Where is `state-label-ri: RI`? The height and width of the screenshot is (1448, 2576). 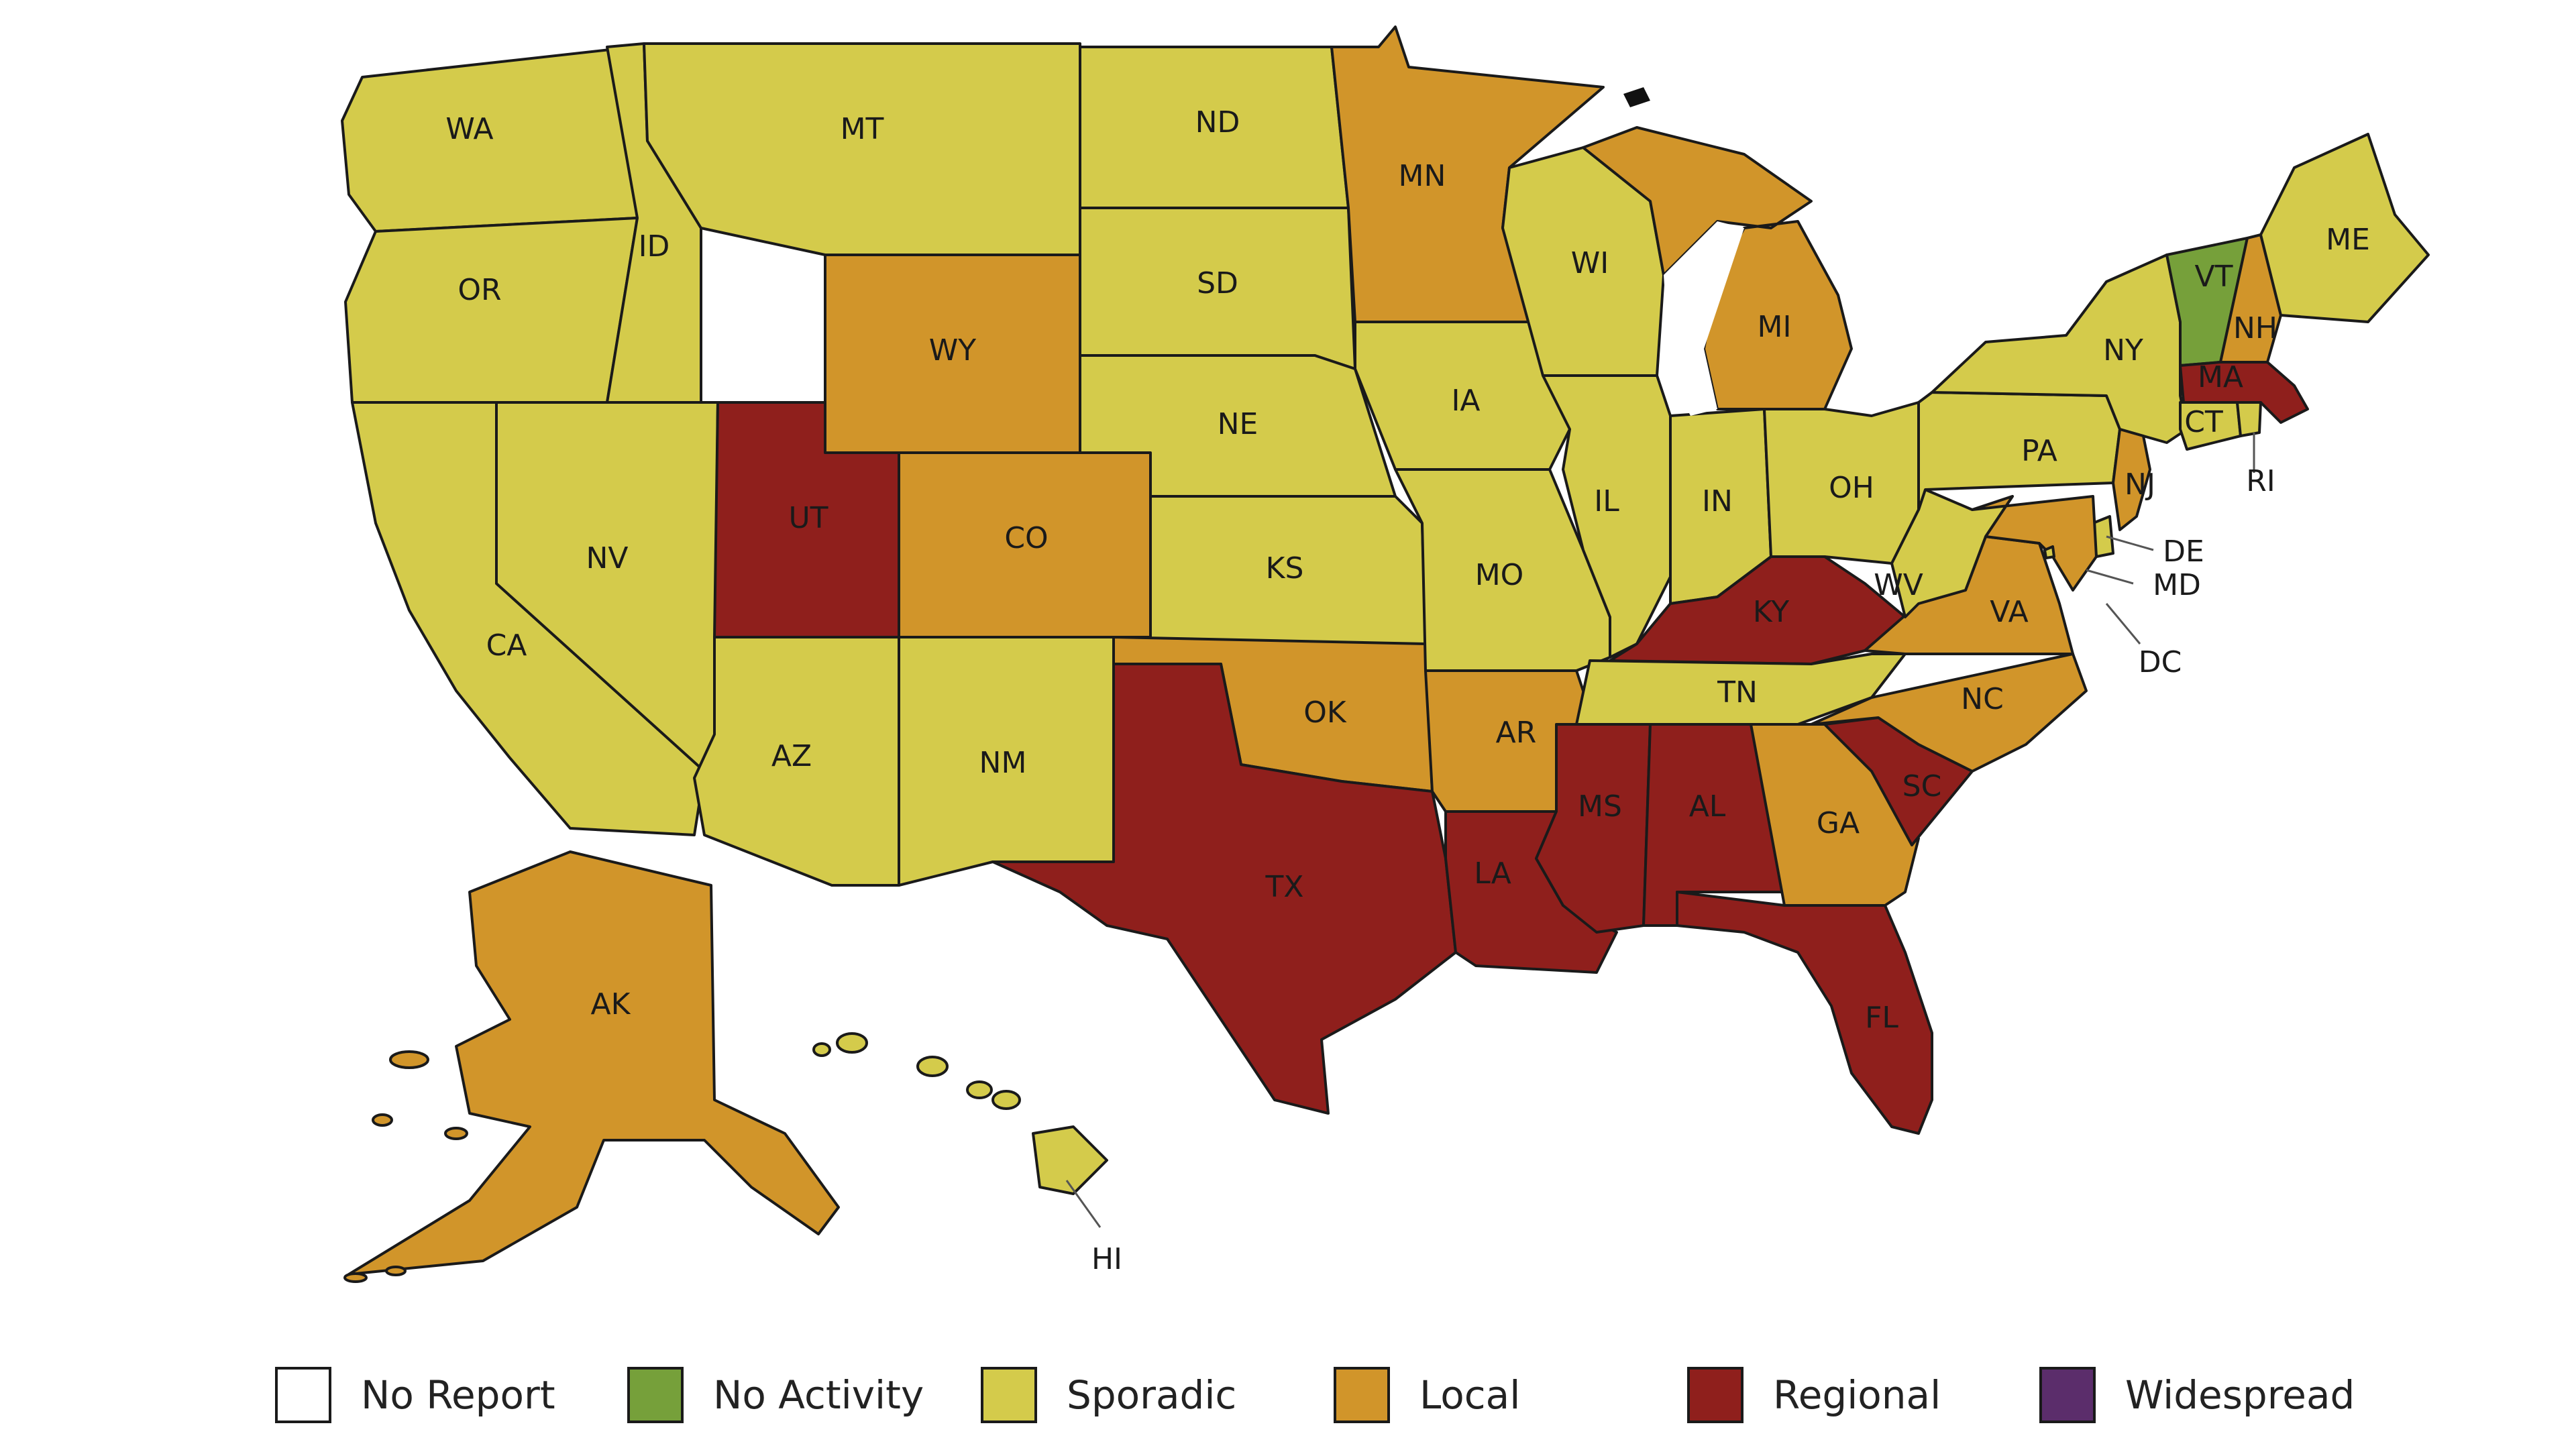 state-label-ri: RI is located at coordinates (2260, 481).